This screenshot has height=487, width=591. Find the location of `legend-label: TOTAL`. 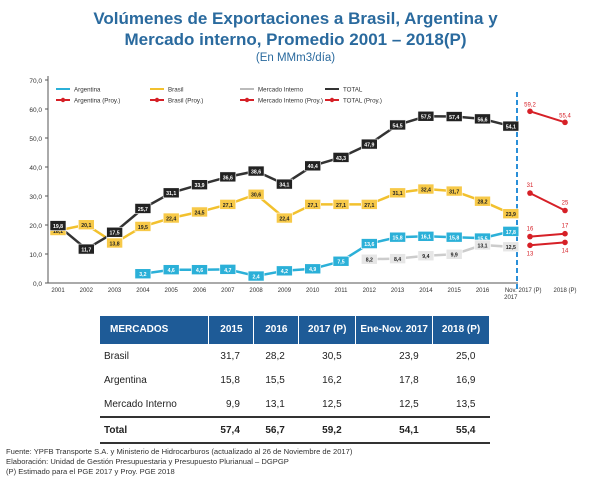

legend-label: TOTAL is located at coordinates (353, 89).